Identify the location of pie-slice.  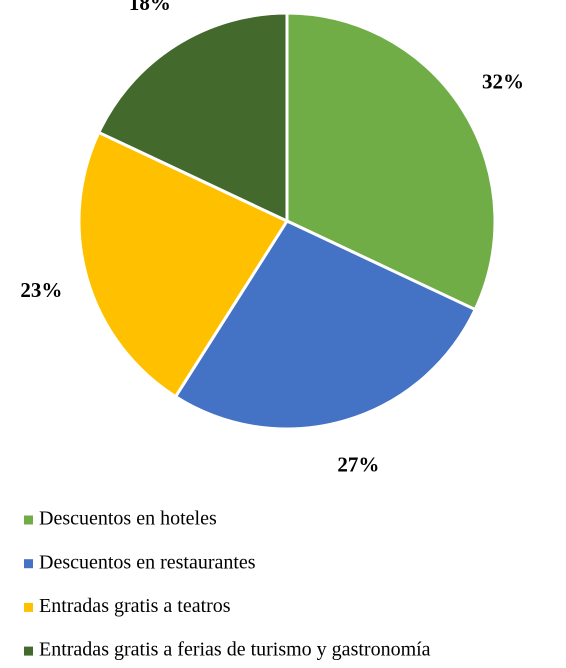
(192, 117).